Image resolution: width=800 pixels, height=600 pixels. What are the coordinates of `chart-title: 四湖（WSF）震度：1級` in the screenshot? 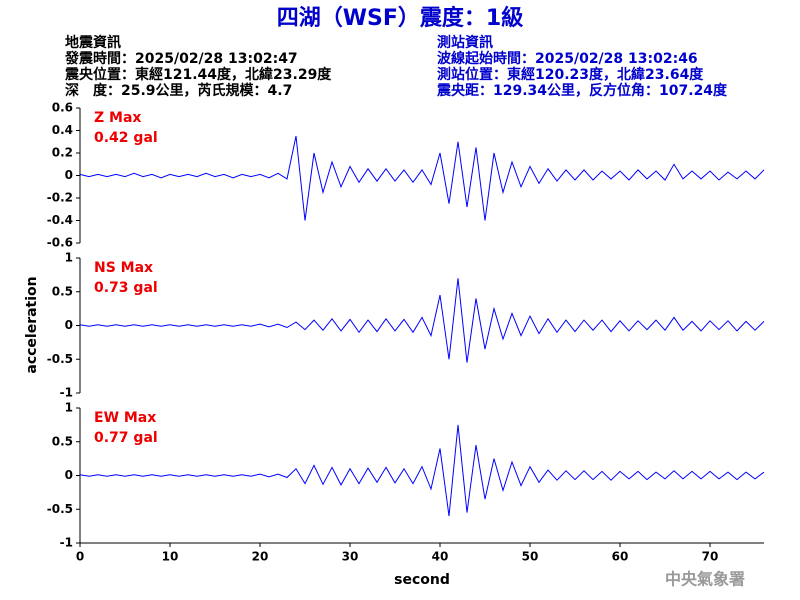 It's located at (400, 18).